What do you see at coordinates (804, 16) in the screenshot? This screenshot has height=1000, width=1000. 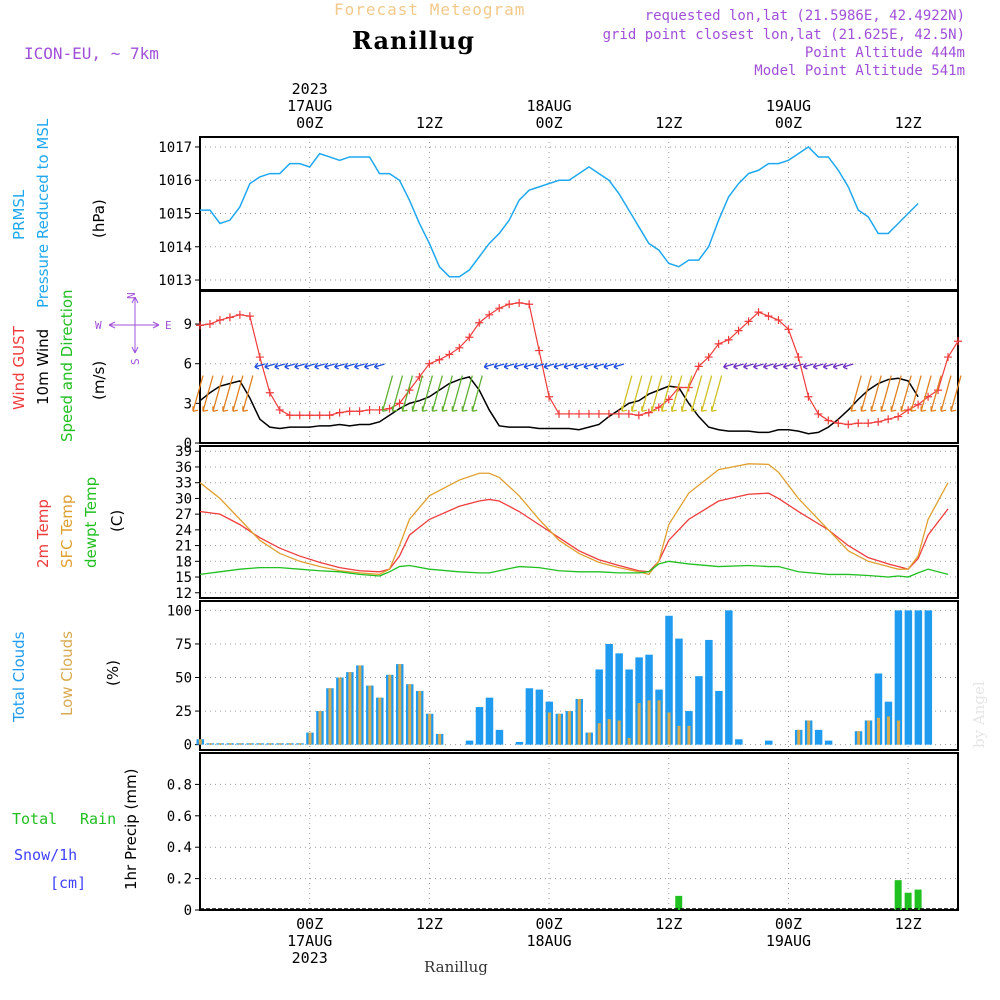 I see `requested-coordinates: requested lon,lat (21.5986E, 42.4922N)` at bounding box center [804, 16].